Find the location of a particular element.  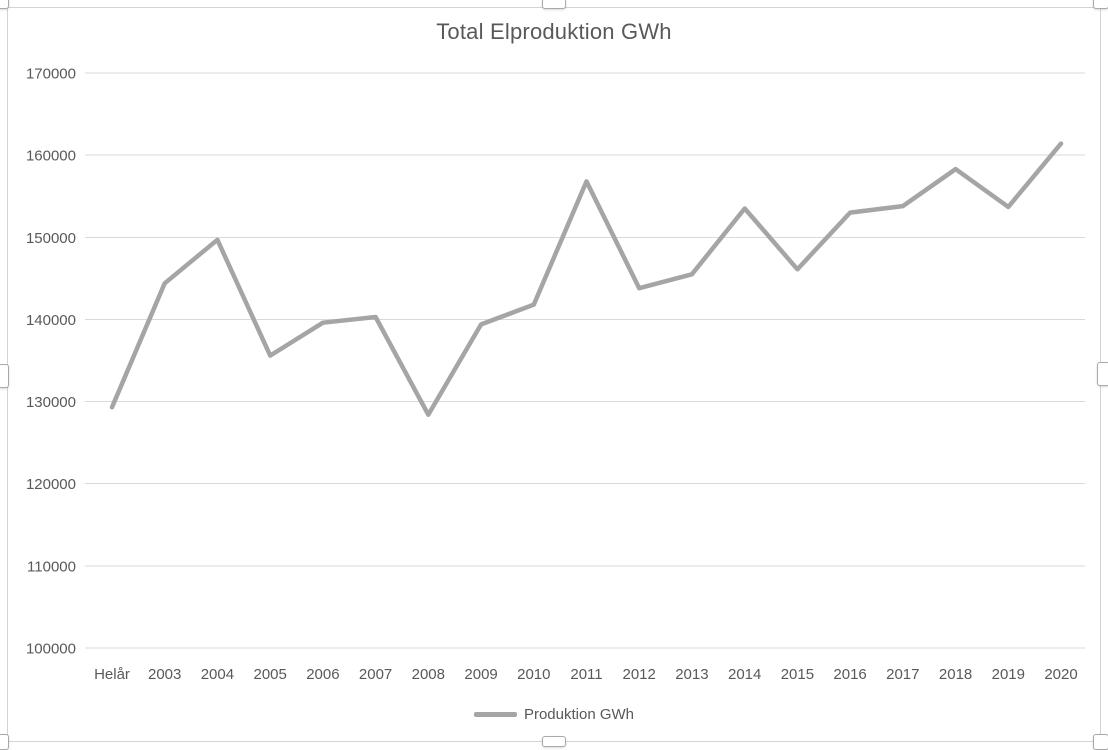

x-tick-label: 2020 is located at coordinates (1060, 674).